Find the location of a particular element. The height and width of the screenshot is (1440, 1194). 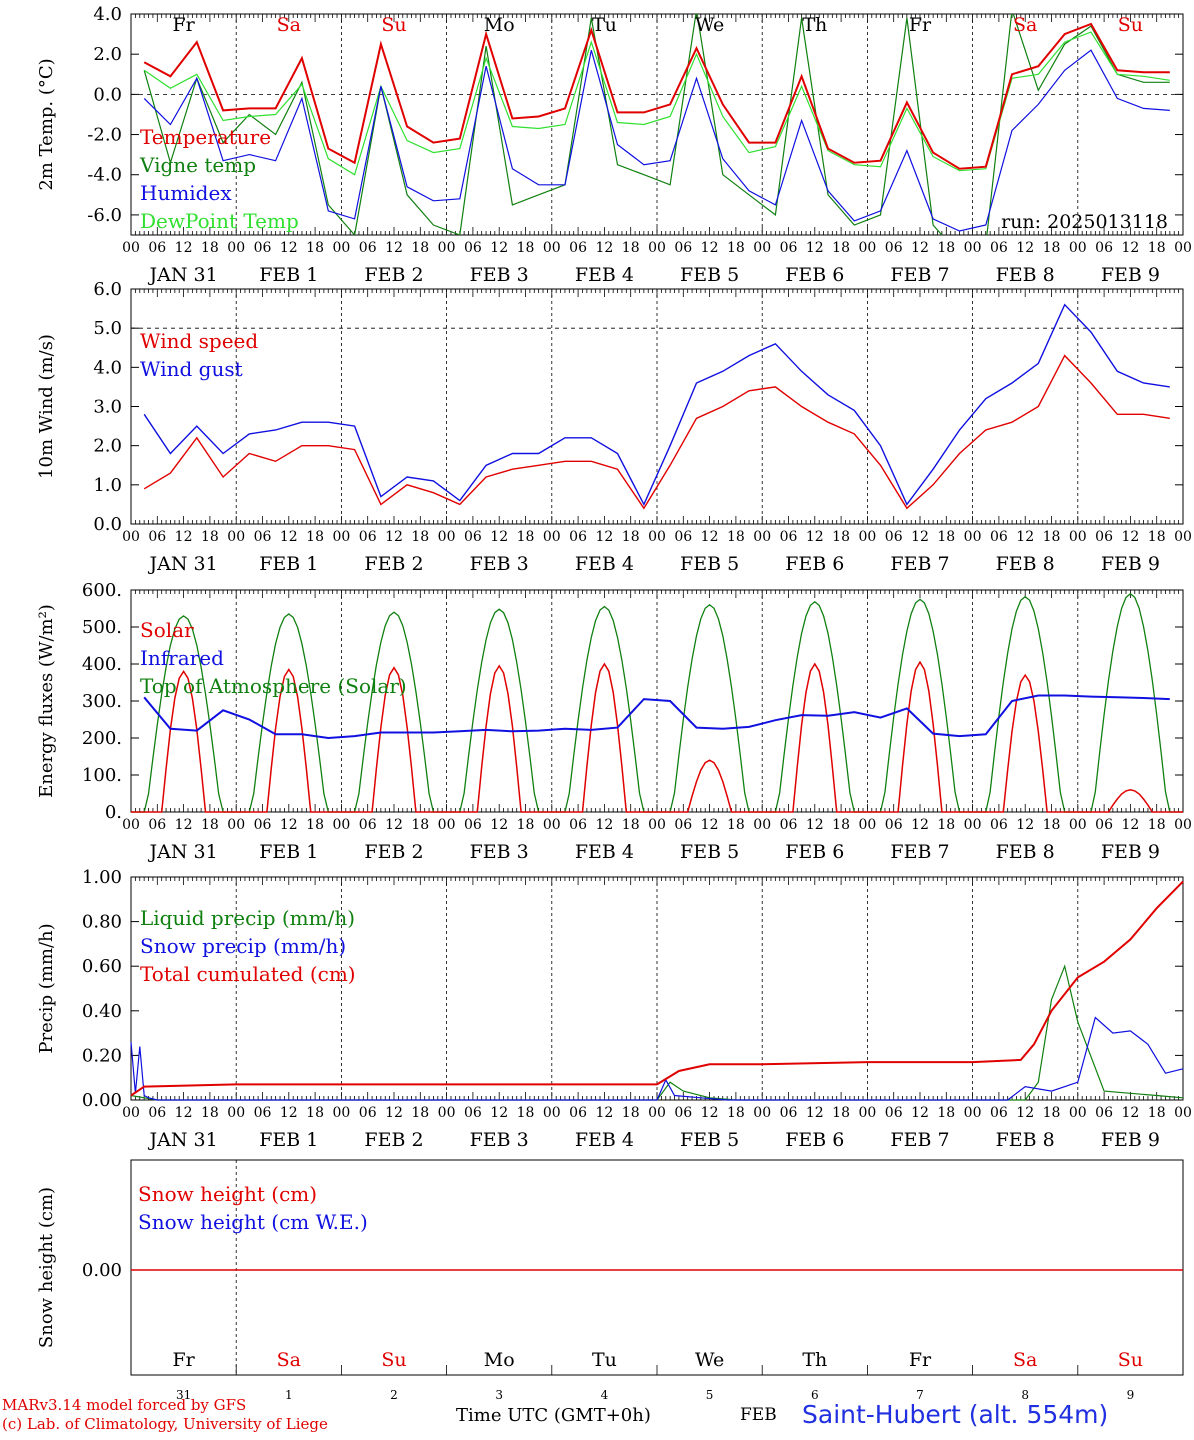

series-line-solar is located at coordinates (657, 736).